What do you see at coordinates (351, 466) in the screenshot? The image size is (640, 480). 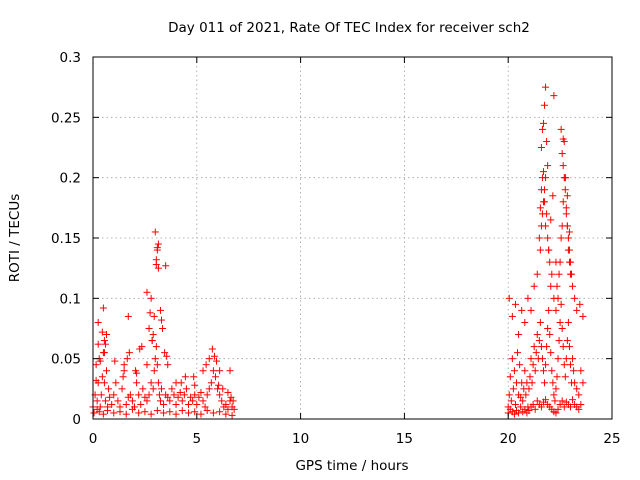 I see `x-axis-label: GPS time / hours` at bounding box center [351, 466].